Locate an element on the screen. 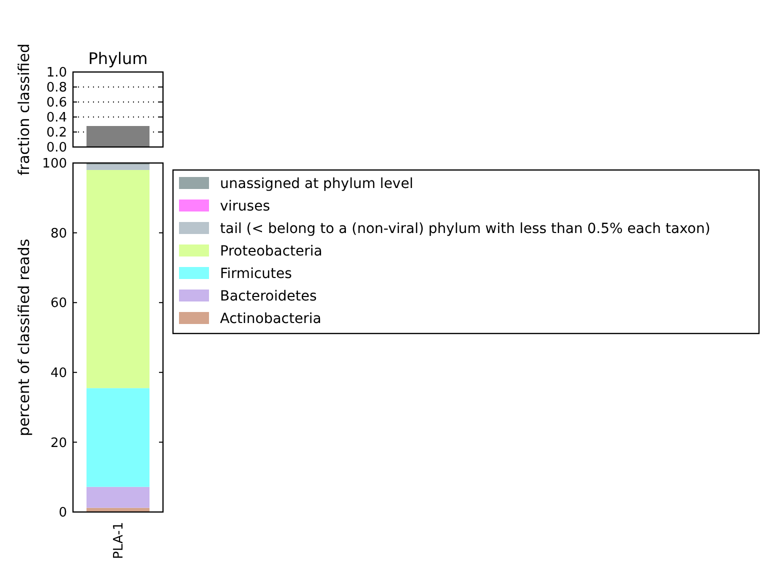 The height and width of the screenshot is (576, 764). legend-label: viruses is located at coordinates (245, 206).